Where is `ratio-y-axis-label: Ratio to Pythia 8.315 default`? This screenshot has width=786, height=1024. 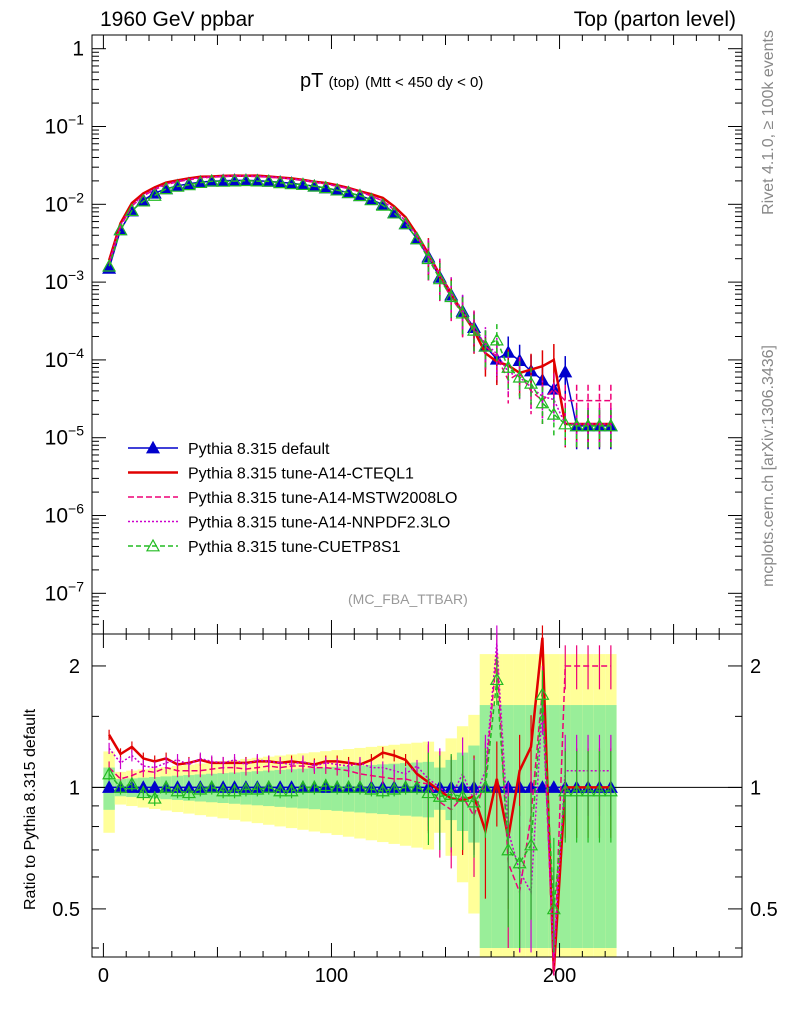
ratio-y-axis-label: Ratio to Pythia 8.315 default is located at coordinates (30, 809).